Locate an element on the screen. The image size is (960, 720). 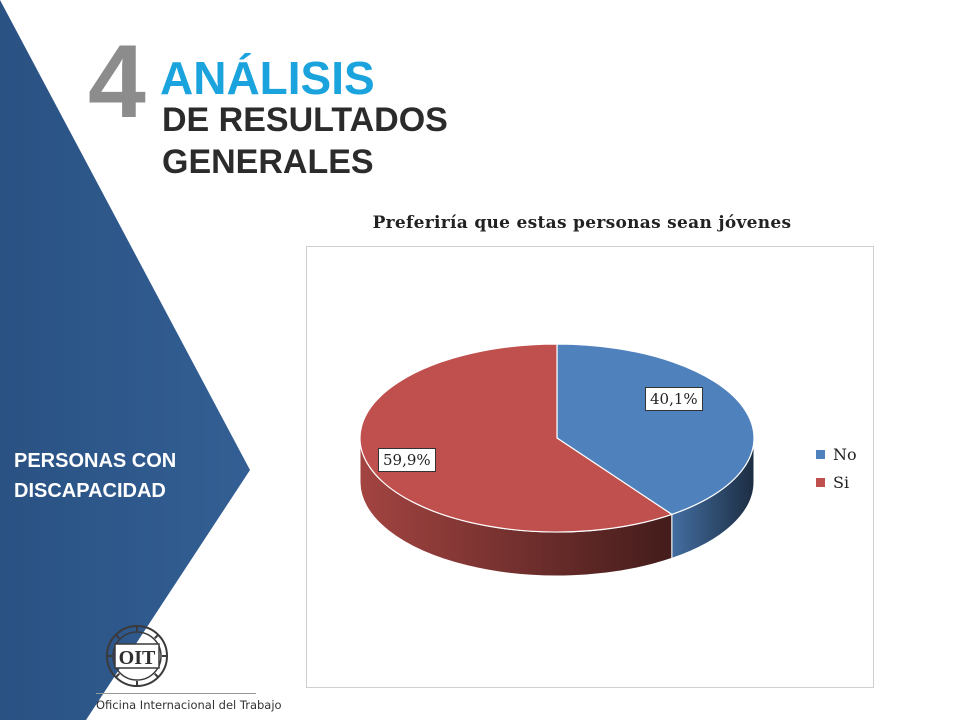
pie-slice-no is located at coordinates (655, 429).